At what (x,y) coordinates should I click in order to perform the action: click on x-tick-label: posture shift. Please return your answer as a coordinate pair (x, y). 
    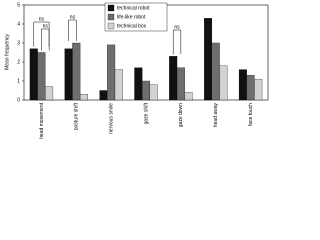
    Looking at the image, I should click on (77, 116).